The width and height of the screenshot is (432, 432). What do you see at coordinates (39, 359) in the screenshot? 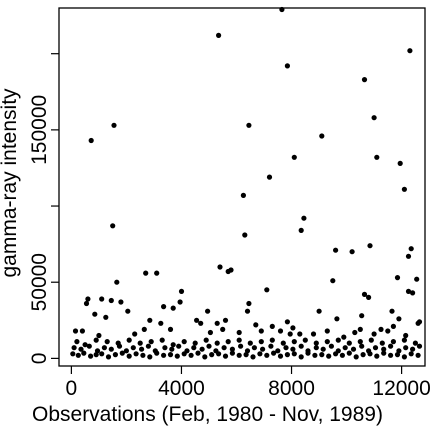
I see `y-tick-label: 0` at bounding box center [39, 359].